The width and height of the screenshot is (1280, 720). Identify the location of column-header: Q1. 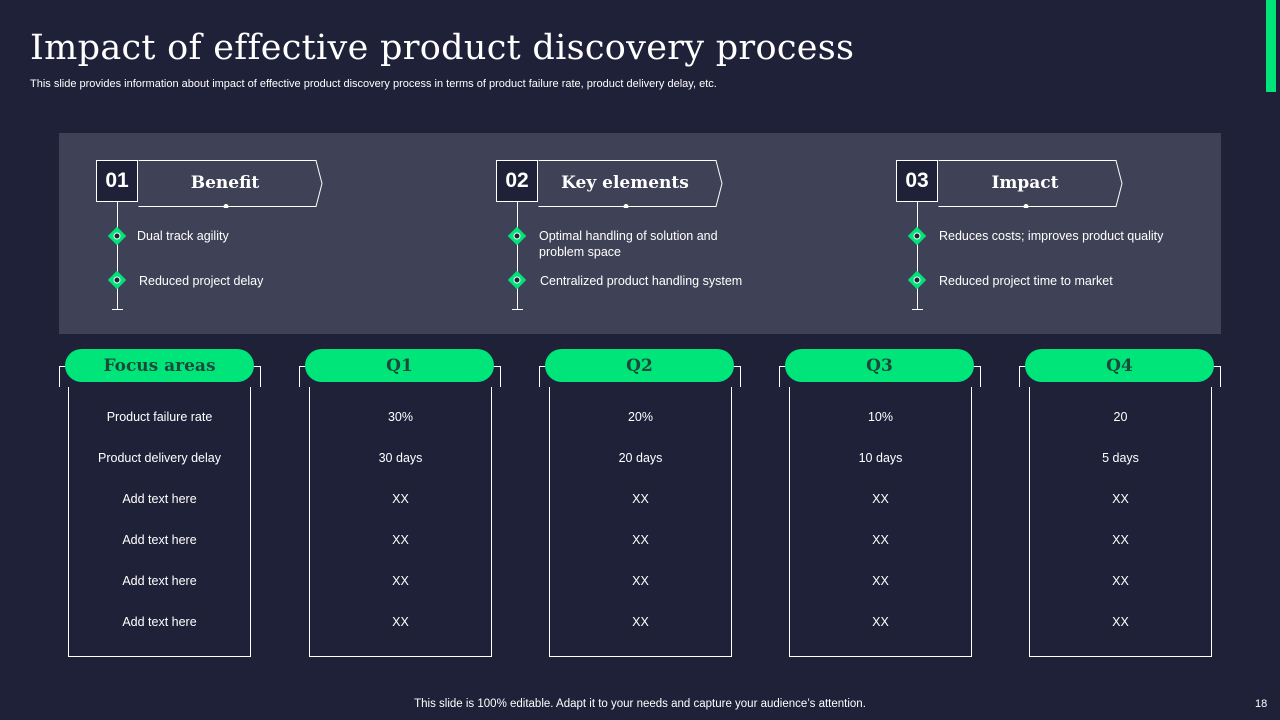
(399, 365).